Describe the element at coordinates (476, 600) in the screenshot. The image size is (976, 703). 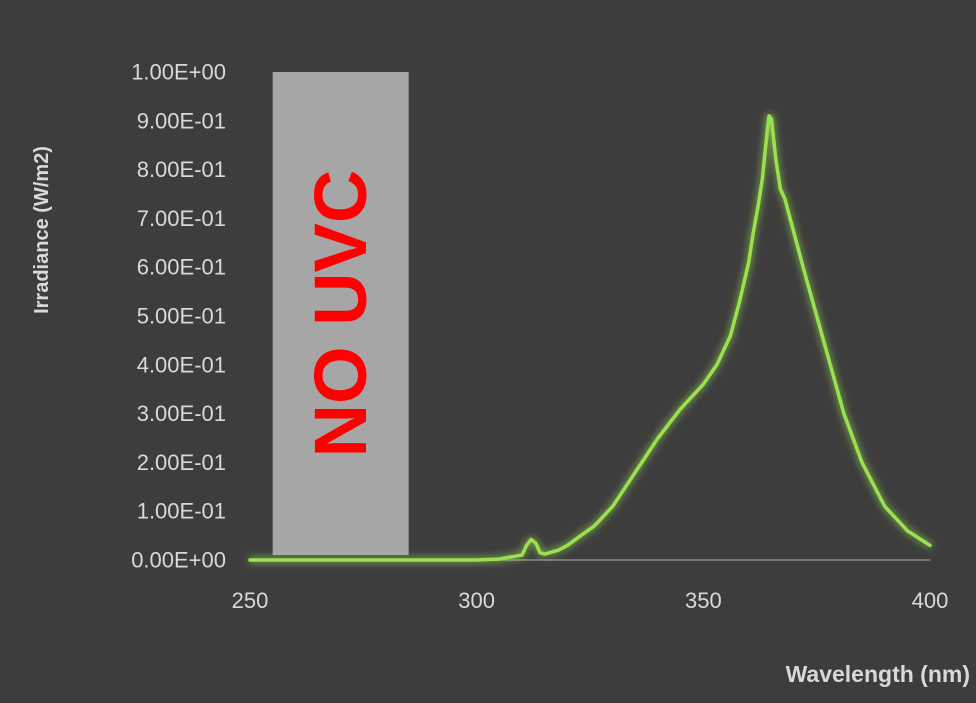
I see `x-tick-label: 300` at that location.